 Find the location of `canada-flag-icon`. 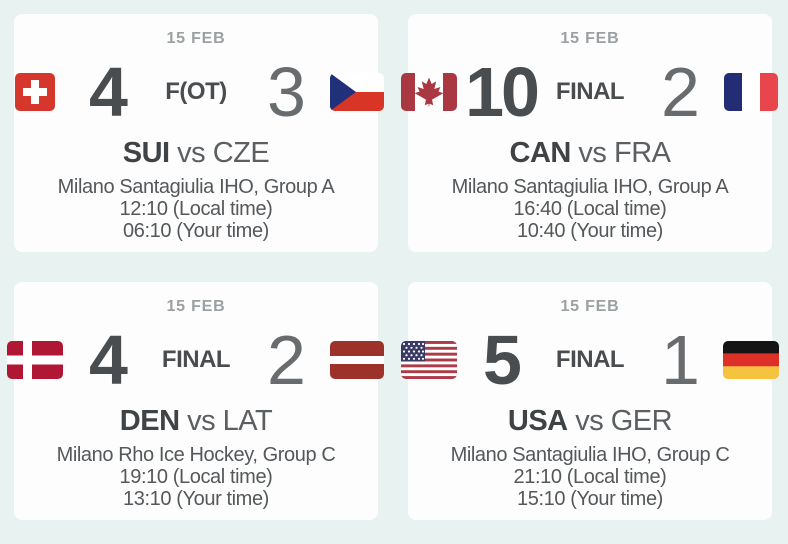

canada-flag-icon is located at coordinates (429, 92).